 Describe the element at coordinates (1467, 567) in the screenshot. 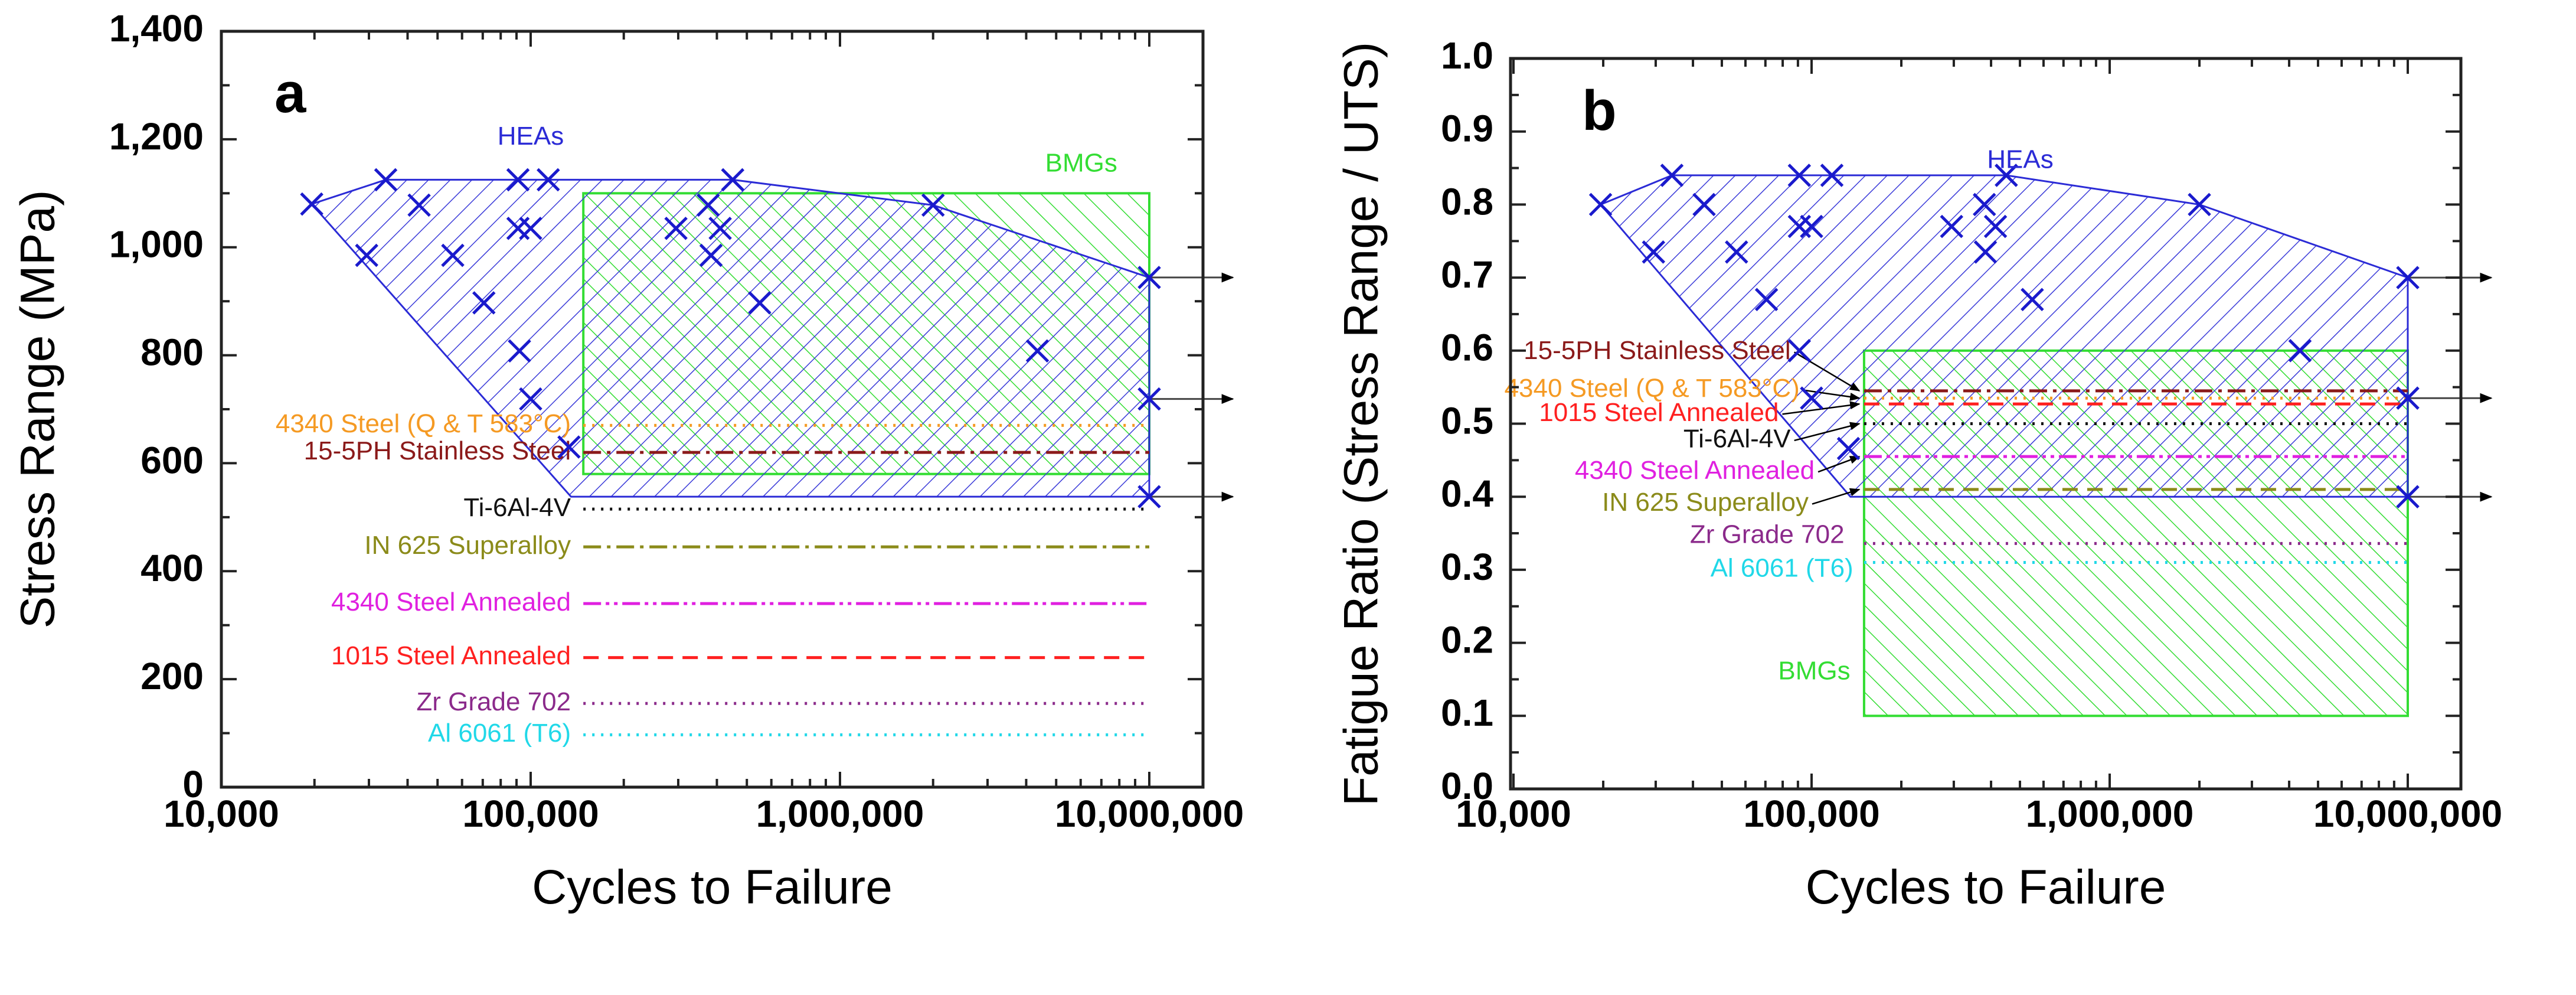

I see `y-tick-label: 0.3` at that location.